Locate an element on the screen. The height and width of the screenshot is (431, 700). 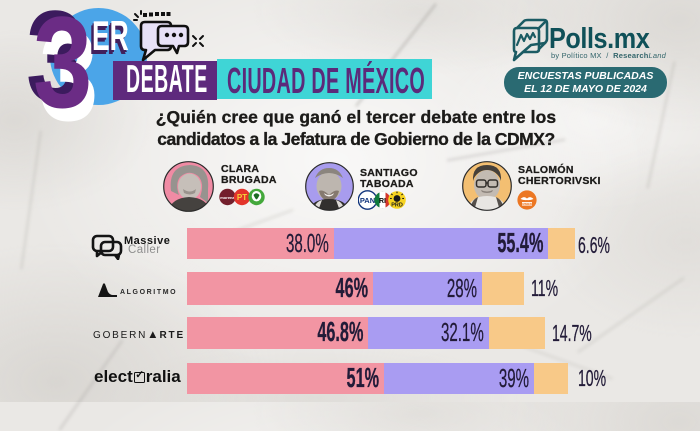
svg-text: morena is located at coordinates (227, 197).